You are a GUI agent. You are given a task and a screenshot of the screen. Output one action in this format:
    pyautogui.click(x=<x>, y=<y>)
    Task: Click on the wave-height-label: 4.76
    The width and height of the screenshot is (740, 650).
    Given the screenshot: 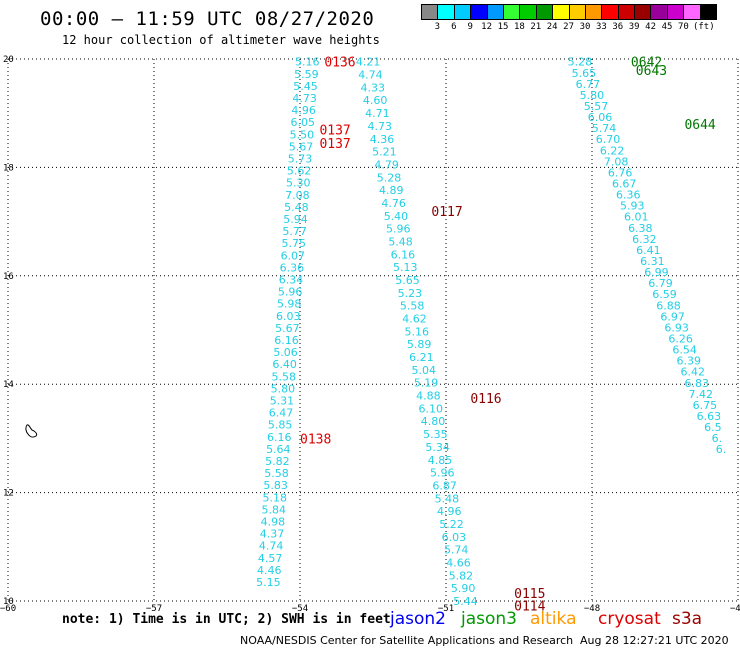 What is the action you would take?
    pyautogui.click(x=393, y=203)
    